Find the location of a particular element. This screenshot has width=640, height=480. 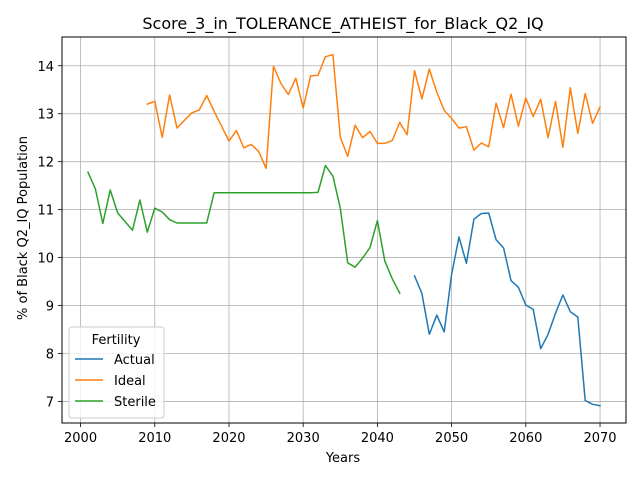

x-tick-label: 2060 is located at coordinates (525, 438).